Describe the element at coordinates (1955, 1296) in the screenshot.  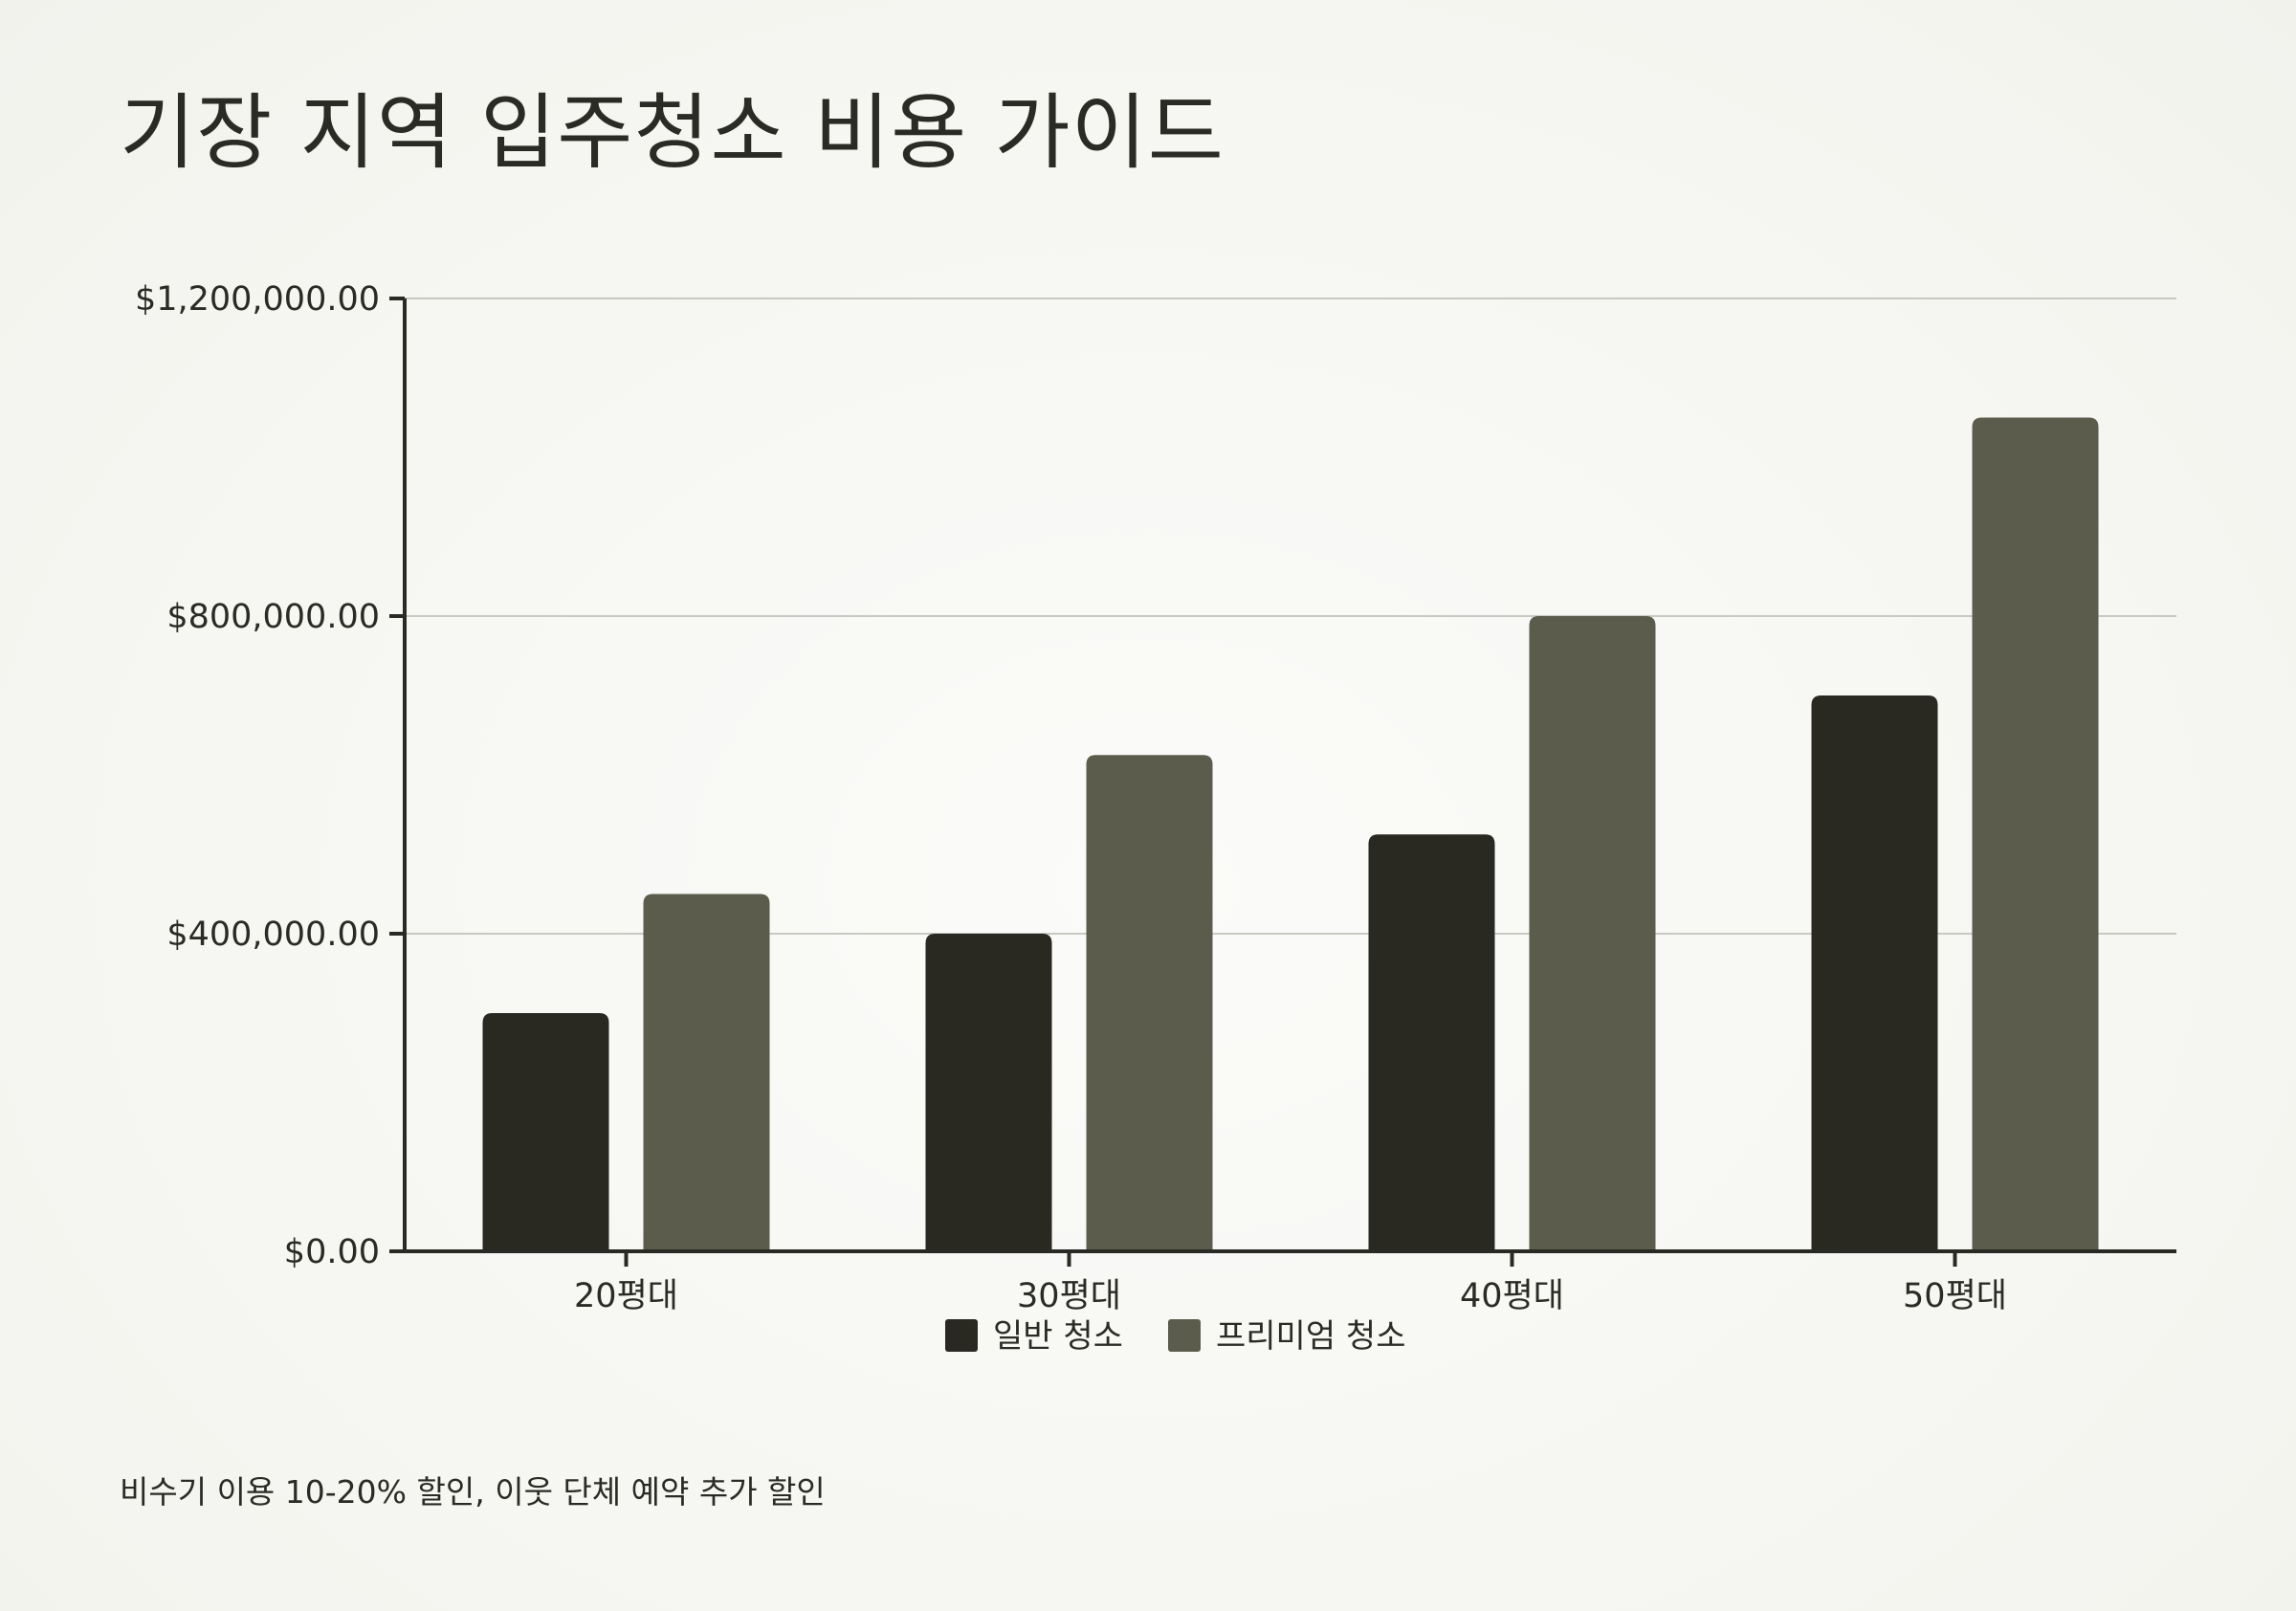
I see `x-tick-label: 50평대` at that location.